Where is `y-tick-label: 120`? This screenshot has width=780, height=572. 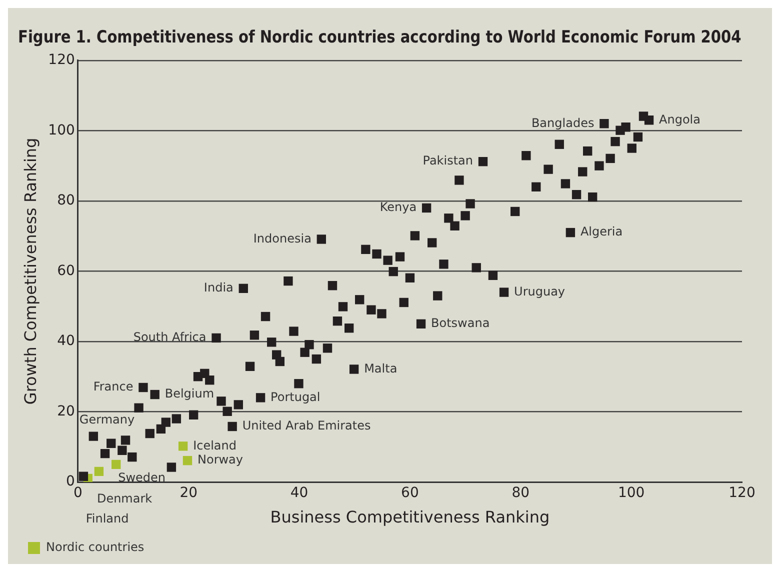 y-tick-label: 120 is located at coordinates (61, 60).